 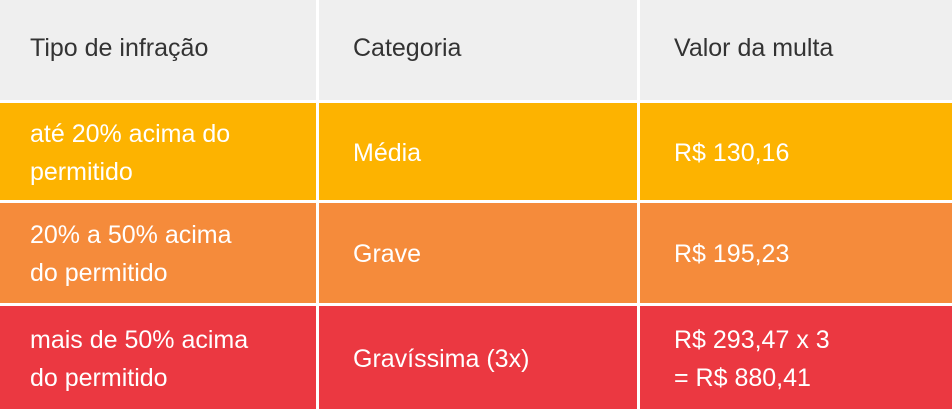 I want to click on row-2-infraction-type: 20% a 50% acima do permitido, so click(x=158, y=253).